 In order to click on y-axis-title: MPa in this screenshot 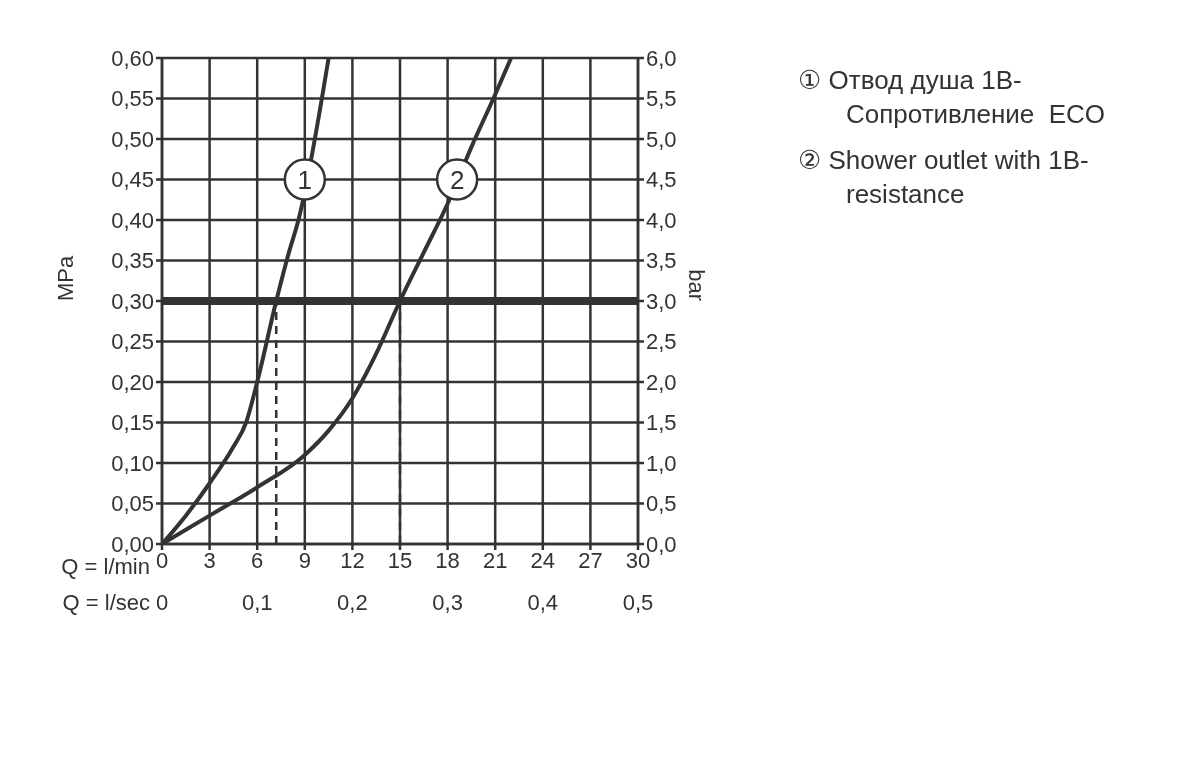, I will do `click(65, 278)`.